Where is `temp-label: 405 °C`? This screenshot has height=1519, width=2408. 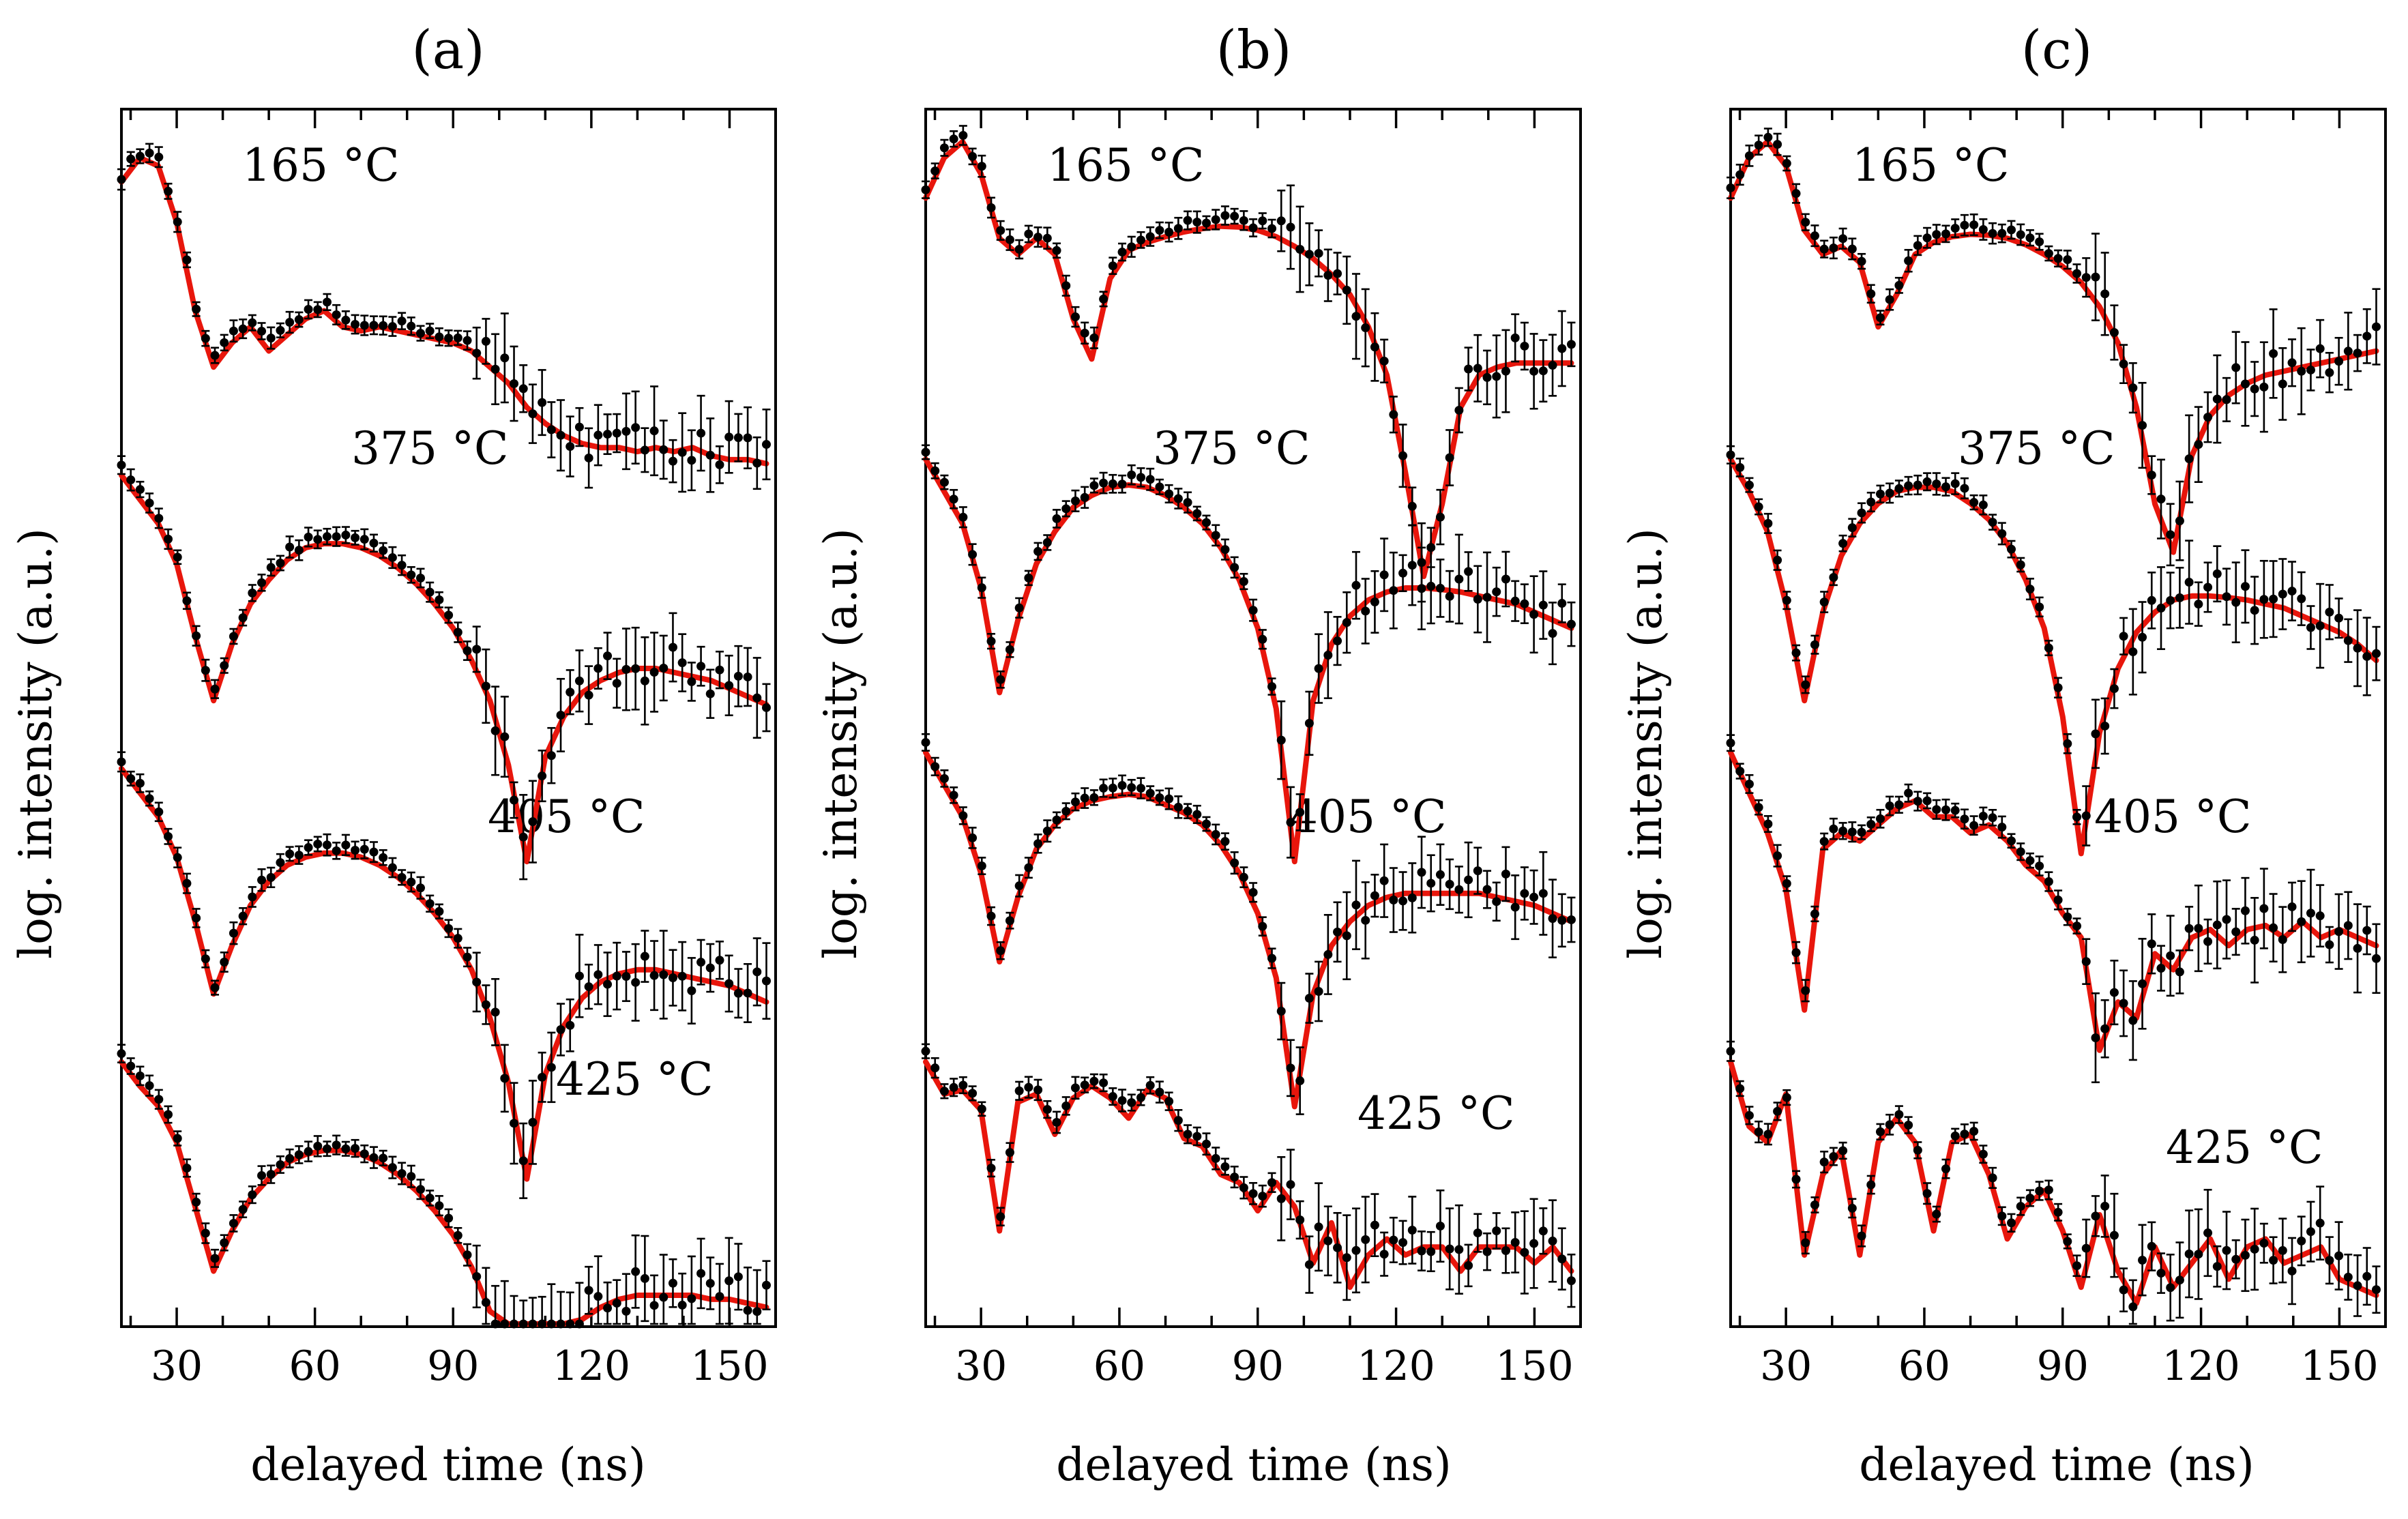 temp-label: 405 °C is located at coordinates (1367, 817).